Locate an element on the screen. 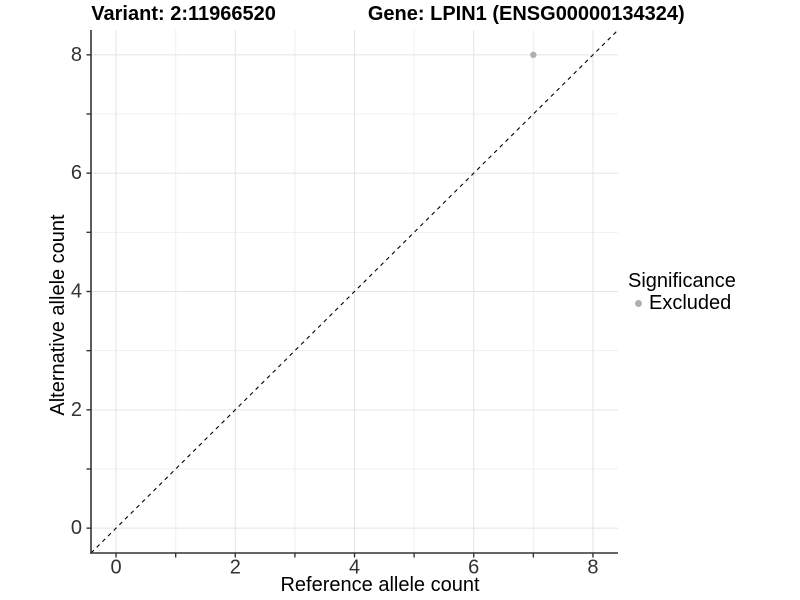 Image resolution: width=800 pixels, height=600 pixels. x-tick-label: 6 is located at coordinates (473, 568).